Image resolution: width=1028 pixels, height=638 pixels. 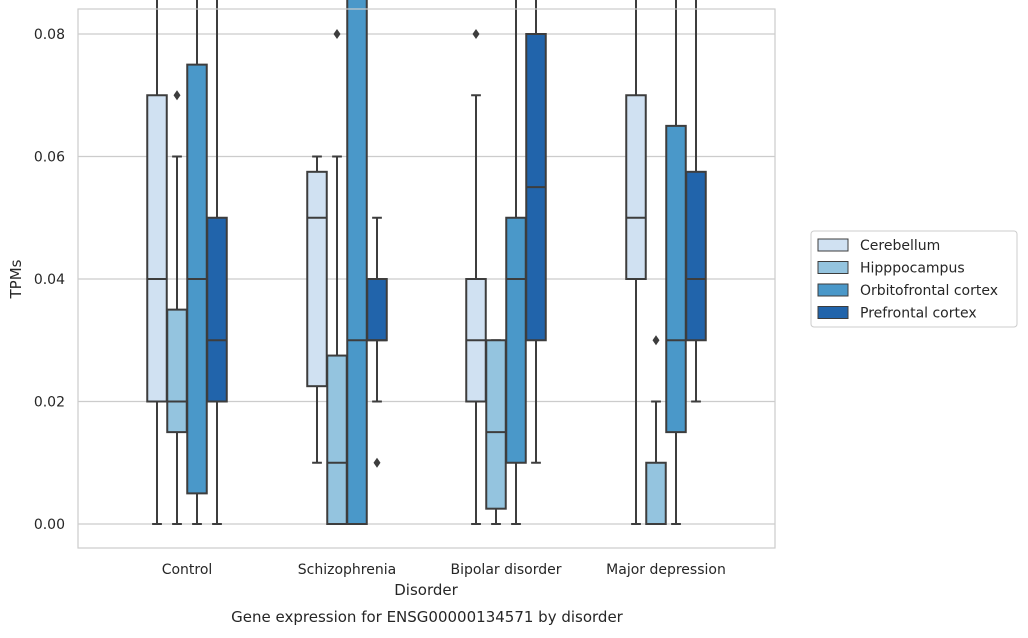 I want to click on y-tick-label: 0.00, so click(x=49, y=525).